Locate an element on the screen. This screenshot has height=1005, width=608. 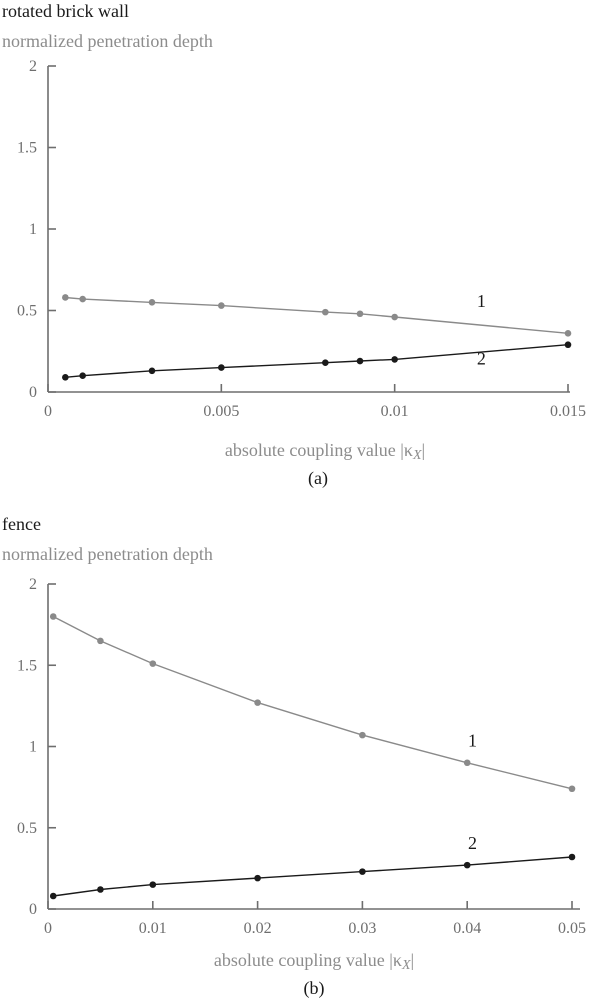
panel-a-xtick-label: 0.015 is located at coordinates (568, 411).